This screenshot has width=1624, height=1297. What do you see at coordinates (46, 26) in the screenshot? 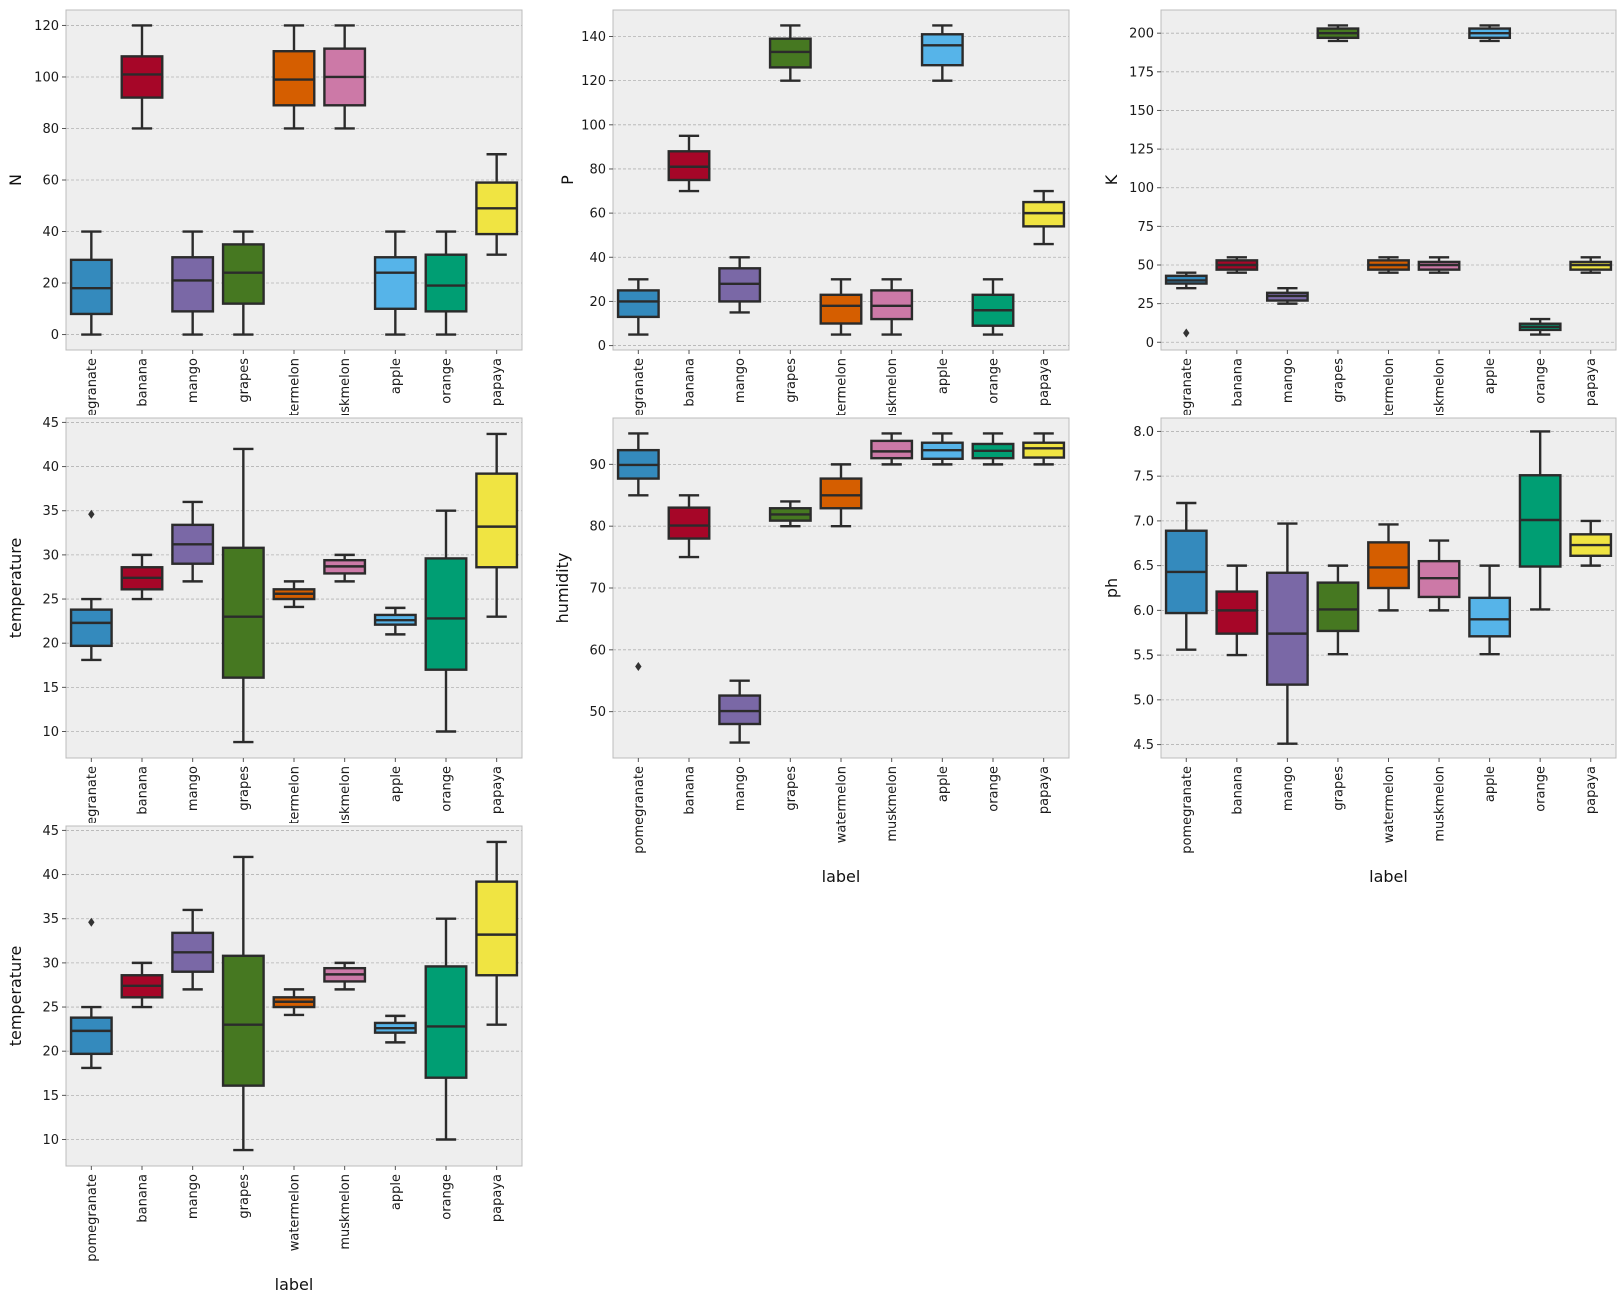
I see `y-tick-label: 120` at bounding box center [46, 26].